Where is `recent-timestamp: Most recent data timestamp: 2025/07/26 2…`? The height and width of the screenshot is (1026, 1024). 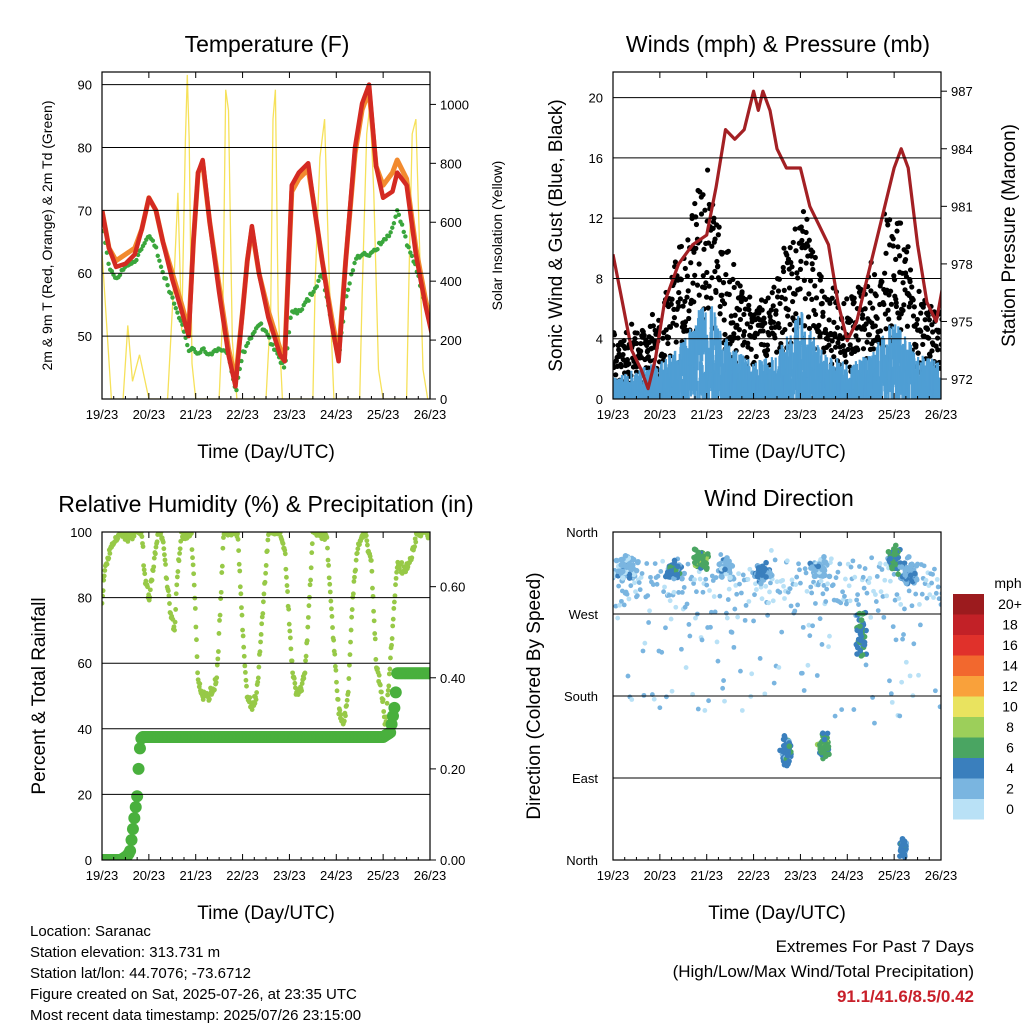 recent-timestamp: Most recent data timestamp: 2025/07/26 2… is located at coordinates (196, 1015).